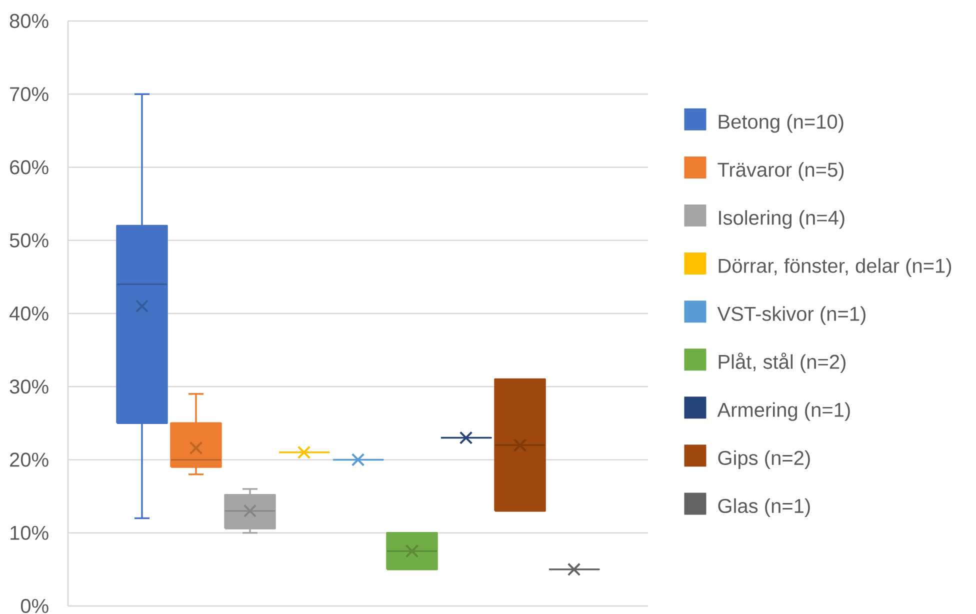 The height and width of the screenshot is (614, 976). Describe the element at coordinates (783, 411) in the screenshot. I see `legend-label: Armering (n=1)` at that location.